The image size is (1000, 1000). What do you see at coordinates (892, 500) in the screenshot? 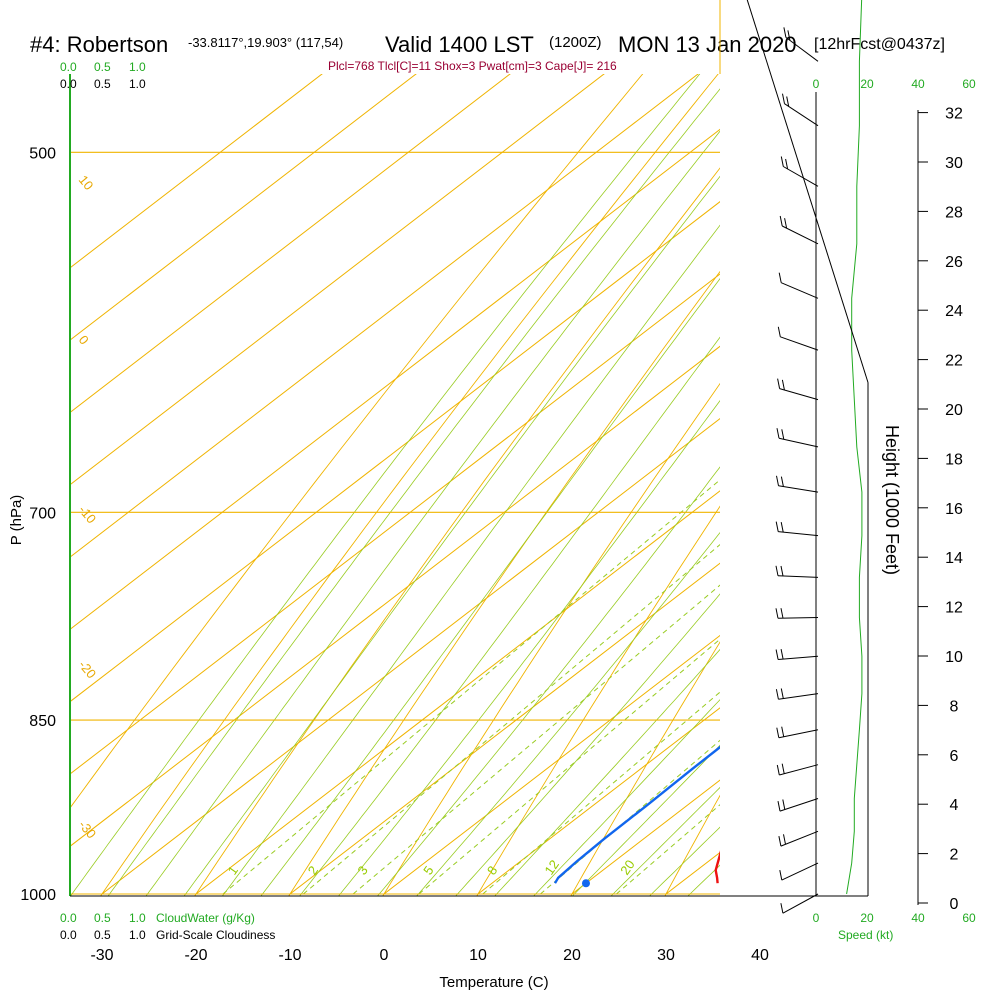
I see `height-axis-label: Height (1000 Feet)` at bounding box center [892, 500].